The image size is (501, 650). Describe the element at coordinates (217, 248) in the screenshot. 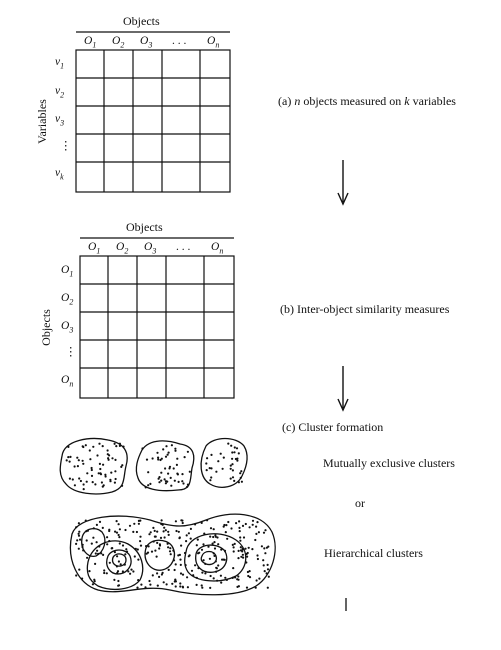

I see `panel-b-col-5: On` at that location.